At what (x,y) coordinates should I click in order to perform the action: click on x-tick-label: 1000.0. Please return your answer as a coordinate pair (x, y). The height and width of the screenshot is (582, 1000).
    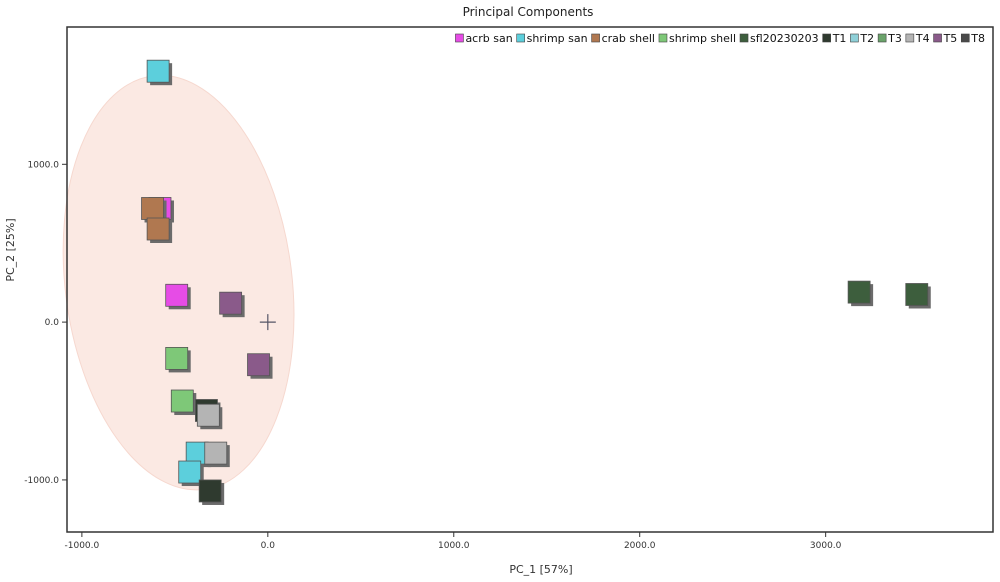
    Looking at the image, I should click on (454, 546).